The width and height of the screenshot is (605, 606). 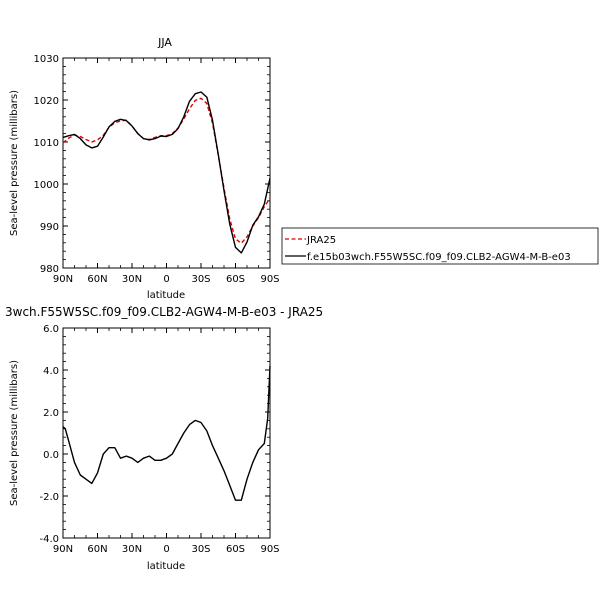 What do you see at coordinates (49, 227) in the screenshot?
I see `y-tick-label: 990` at bounding box center [49, 227].